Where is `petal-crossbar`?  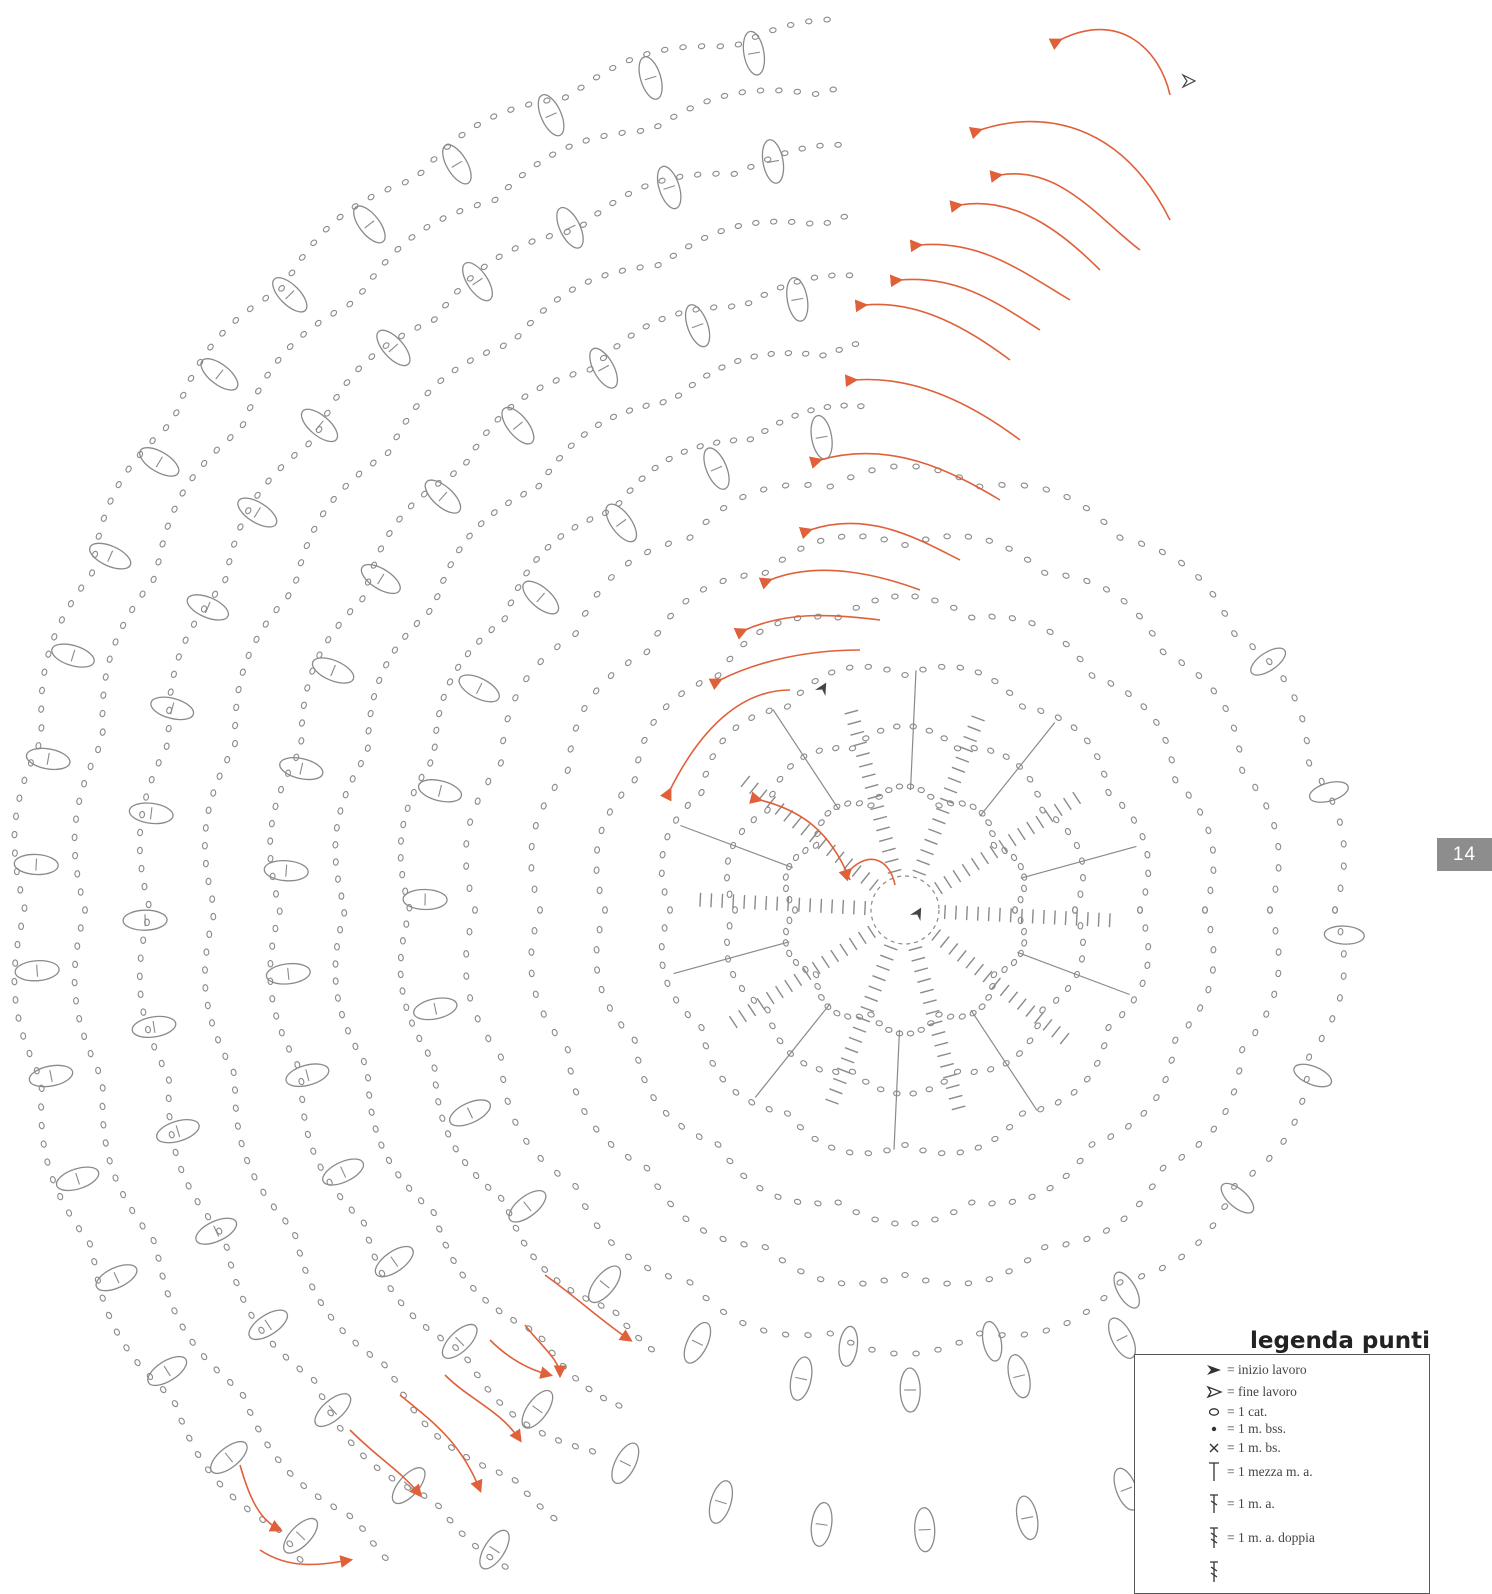 petal-crossbar is located at coordinates (460, 1341).